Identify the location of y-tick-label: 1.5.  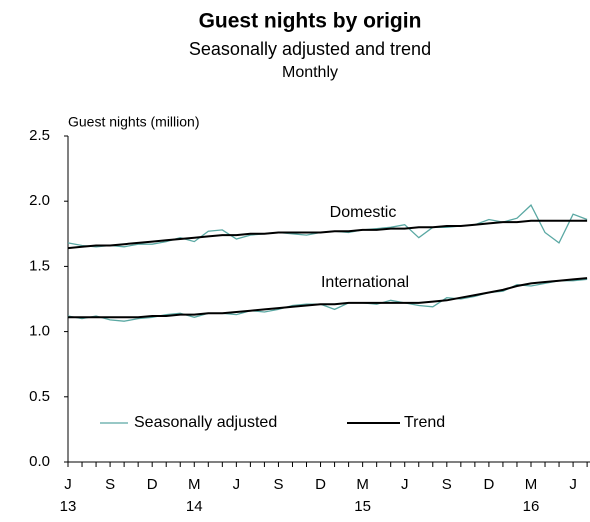
(39, 265).